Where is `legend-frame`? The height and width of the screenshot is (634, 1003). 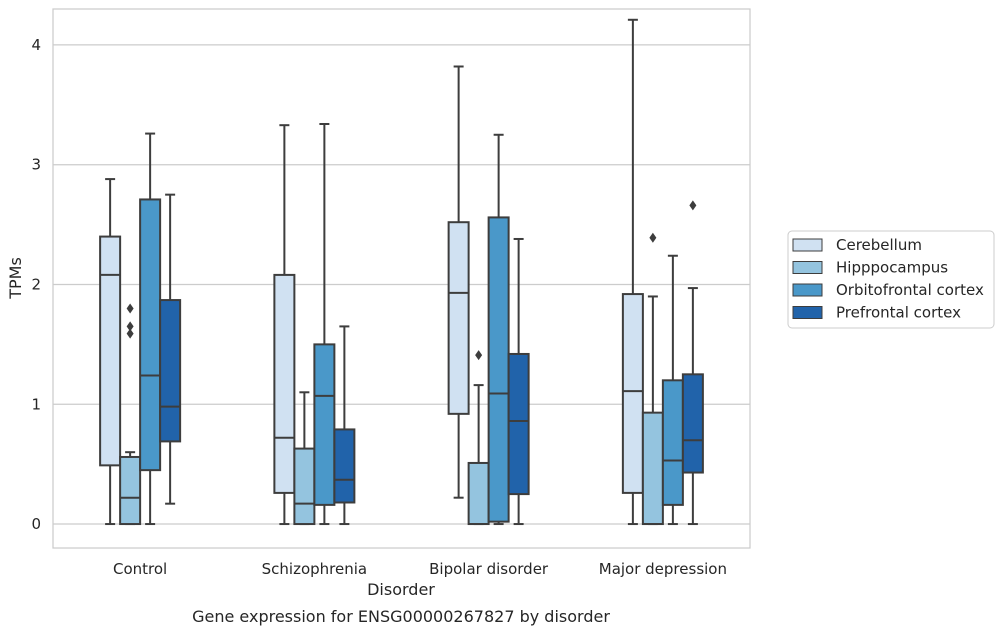 legend-frame is located at coordinates (891, 279).